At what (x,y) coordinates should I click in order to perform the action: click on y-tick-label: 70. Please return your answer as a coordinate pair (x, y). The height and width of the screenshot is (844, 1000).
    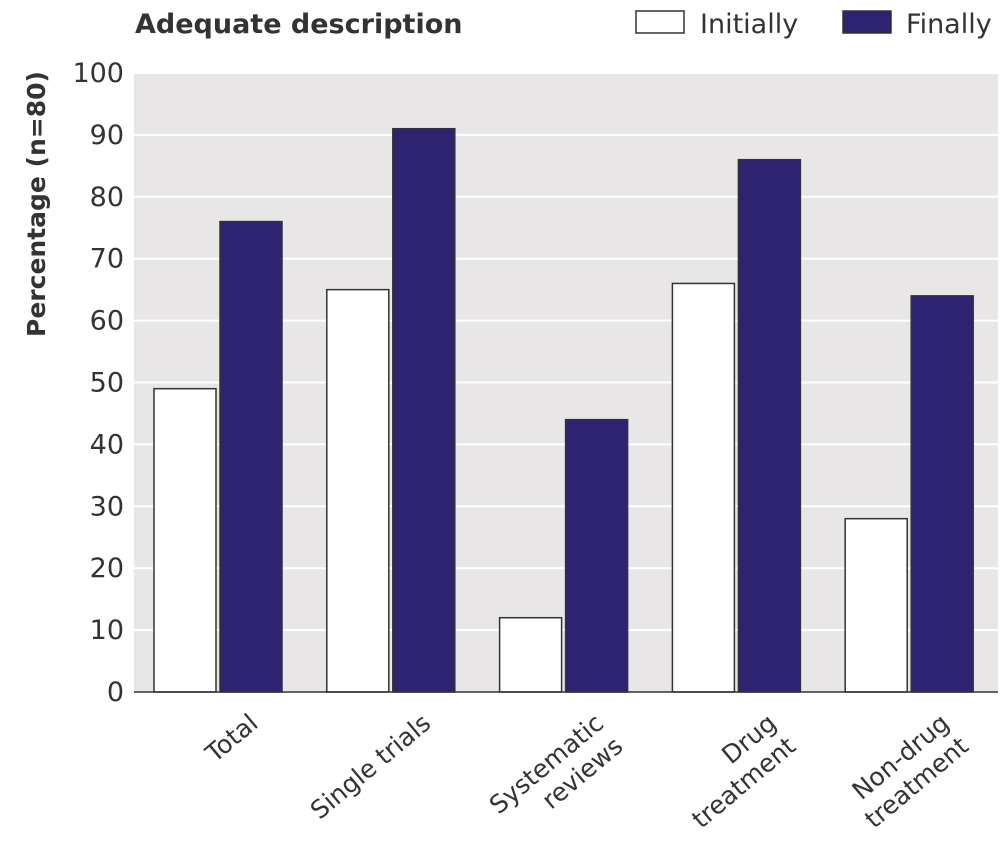
    Looking at the image, I should click on (107, 259).